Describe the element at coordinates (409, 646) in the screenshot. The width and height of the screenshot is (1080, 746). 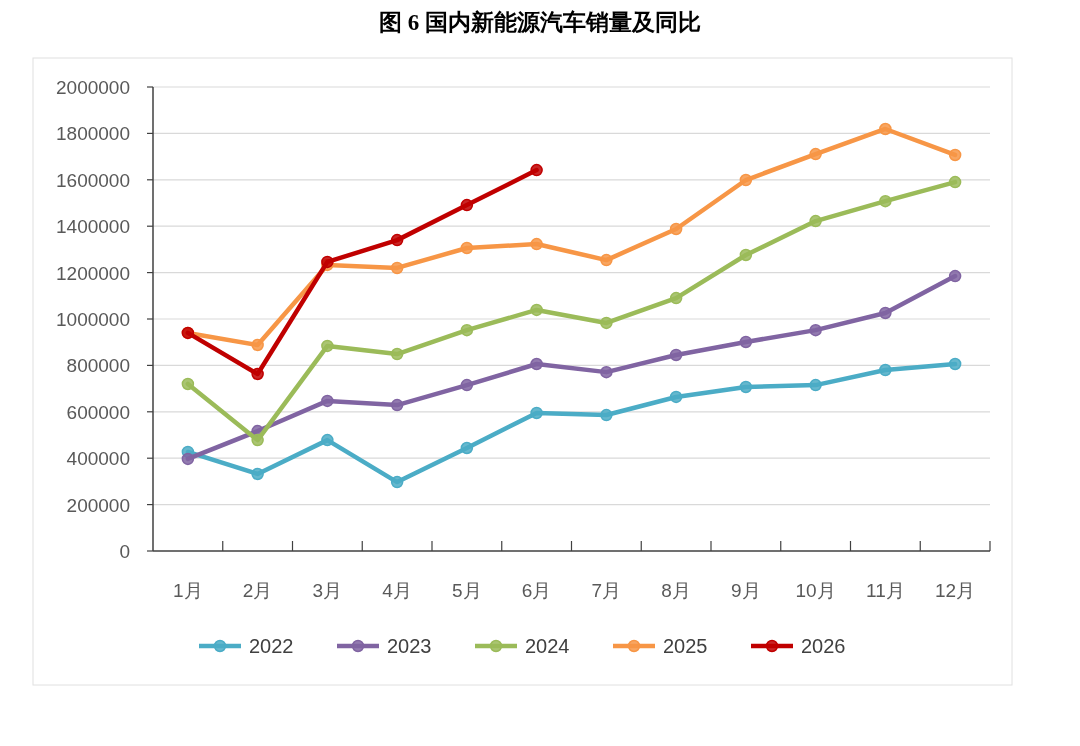
I see `legend-label: 2023` at that location.